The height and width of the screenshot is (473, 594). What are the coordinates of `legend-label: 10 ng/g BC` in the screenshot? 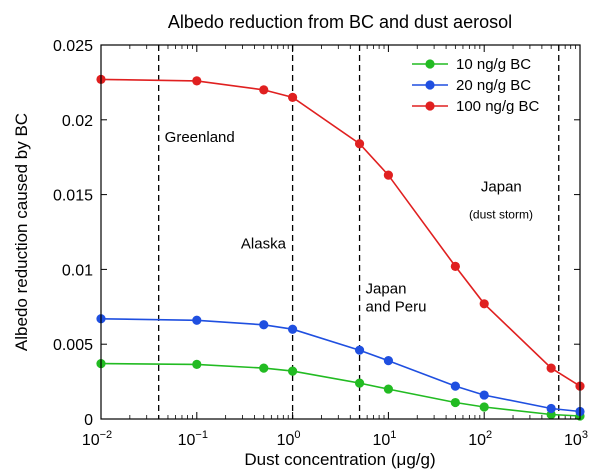 It's located at (493, 64).